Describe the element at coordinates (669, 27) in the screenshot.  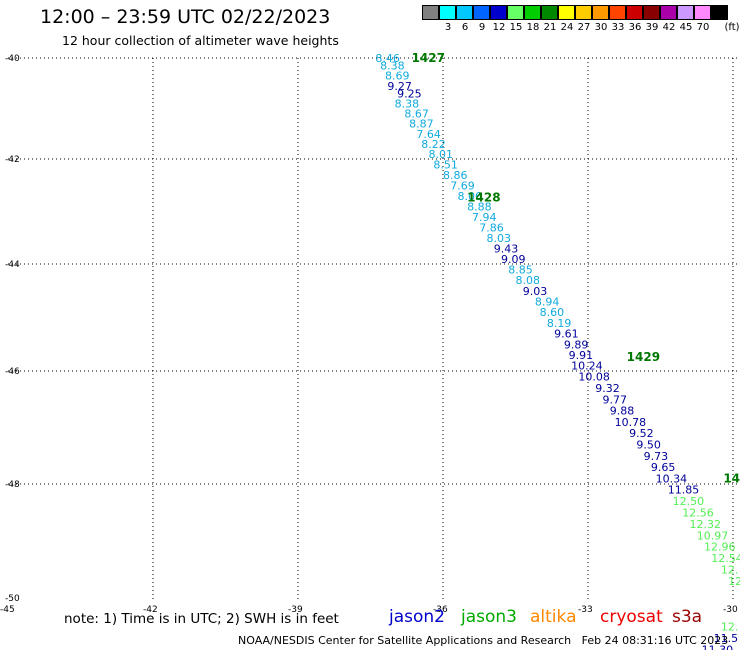
I see `legend-label: 42` at that location.